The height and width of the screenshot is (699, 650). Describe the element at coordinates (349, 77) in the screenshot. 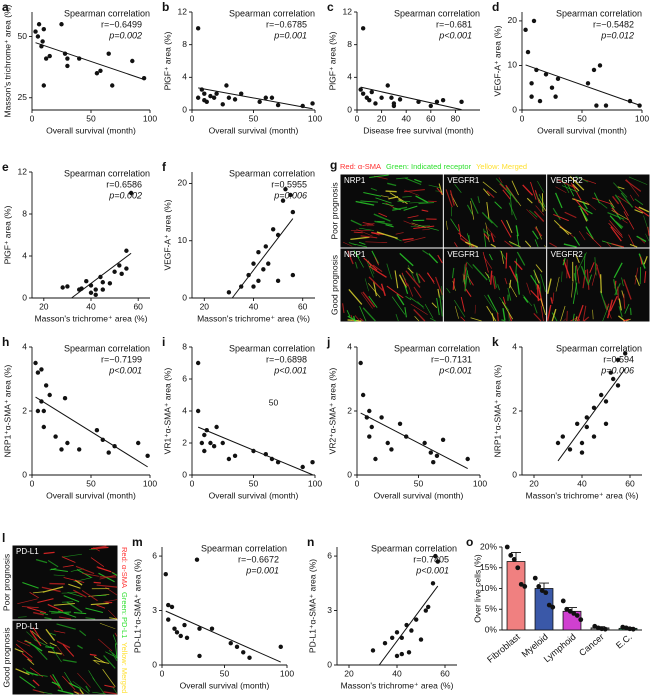

I see `y-tick-label: 4` at that location.